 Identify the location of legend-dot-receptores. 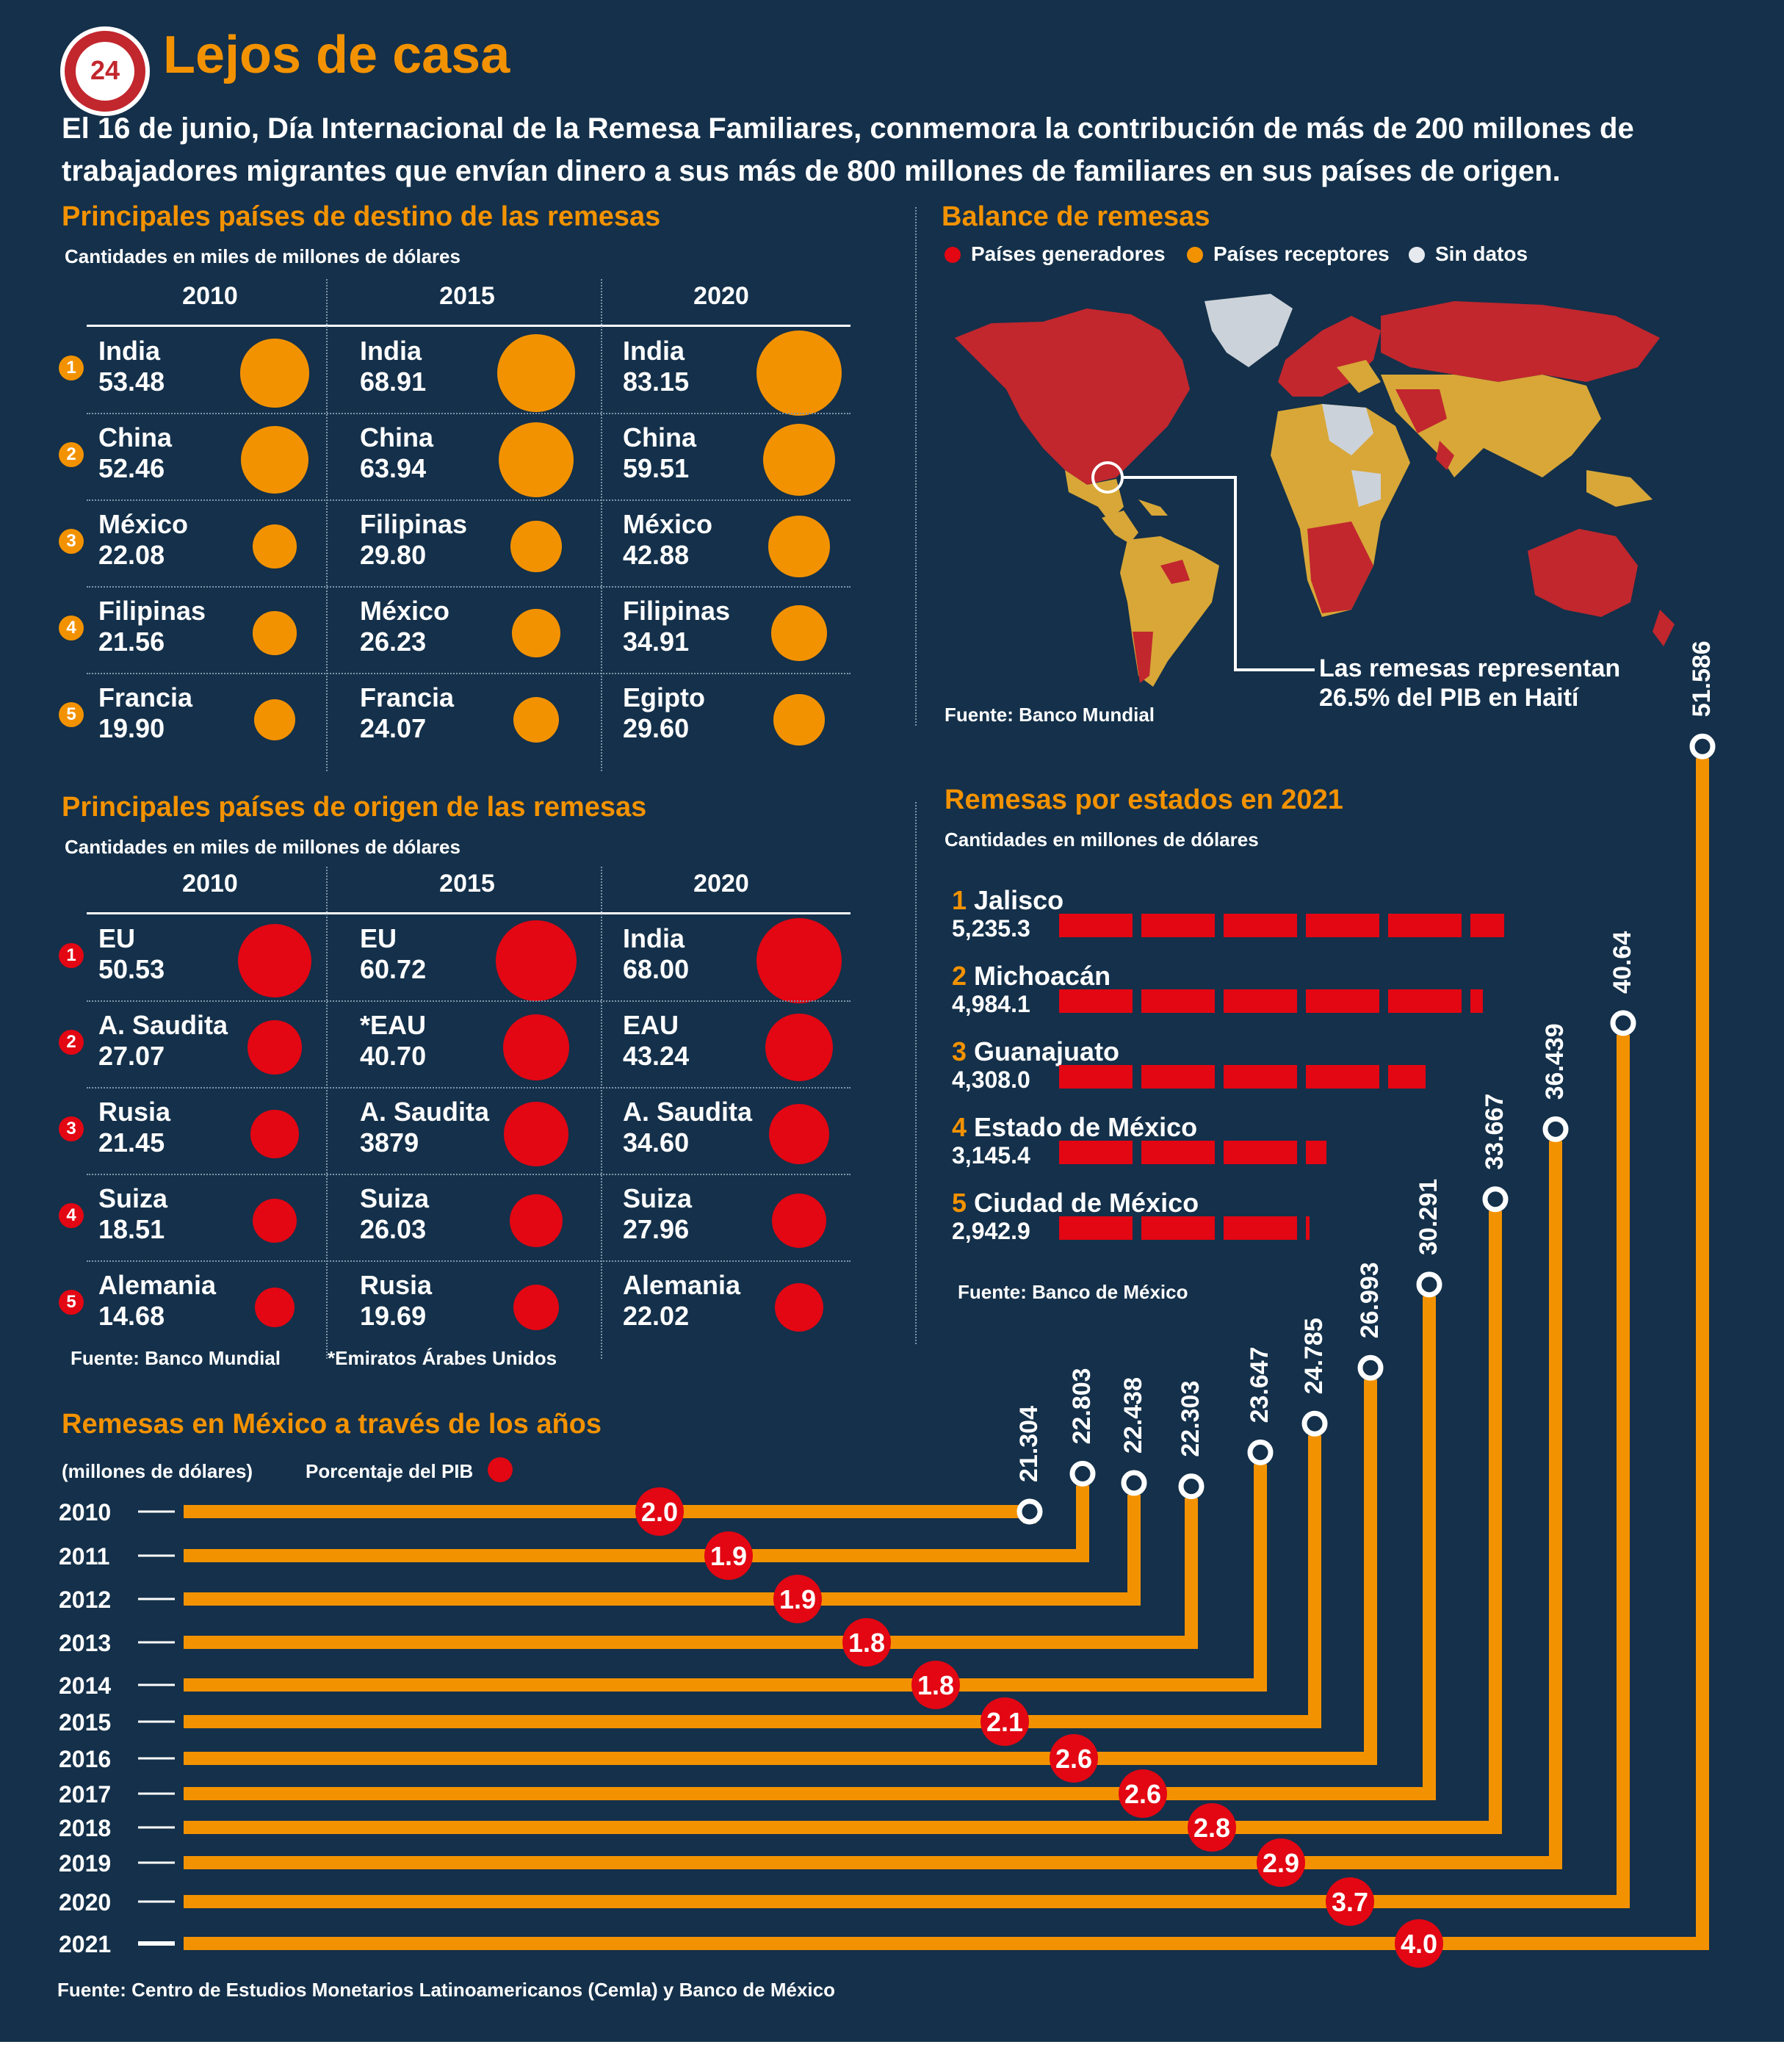
(1195, 255).